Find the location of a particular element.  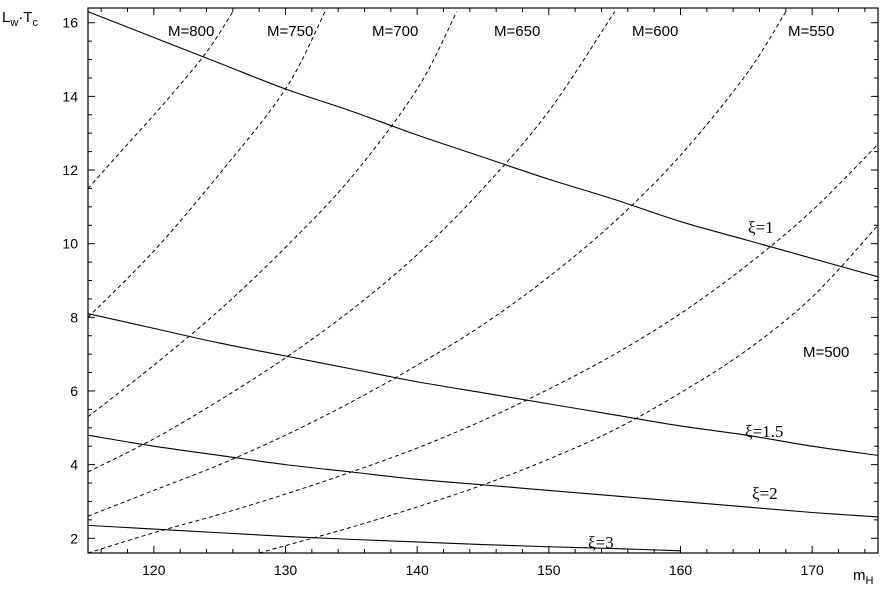

curve-label-xi3: ξ=3 is located at coordinates (601, 542).